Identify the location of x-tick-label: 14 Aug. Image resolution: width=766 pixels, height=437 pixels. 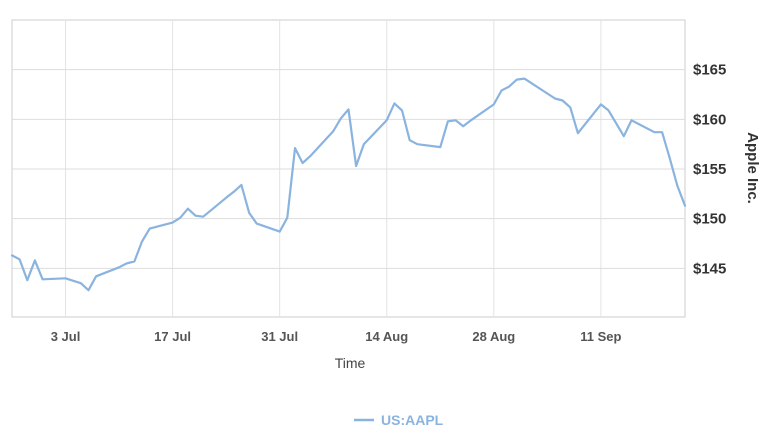
(386, 336).